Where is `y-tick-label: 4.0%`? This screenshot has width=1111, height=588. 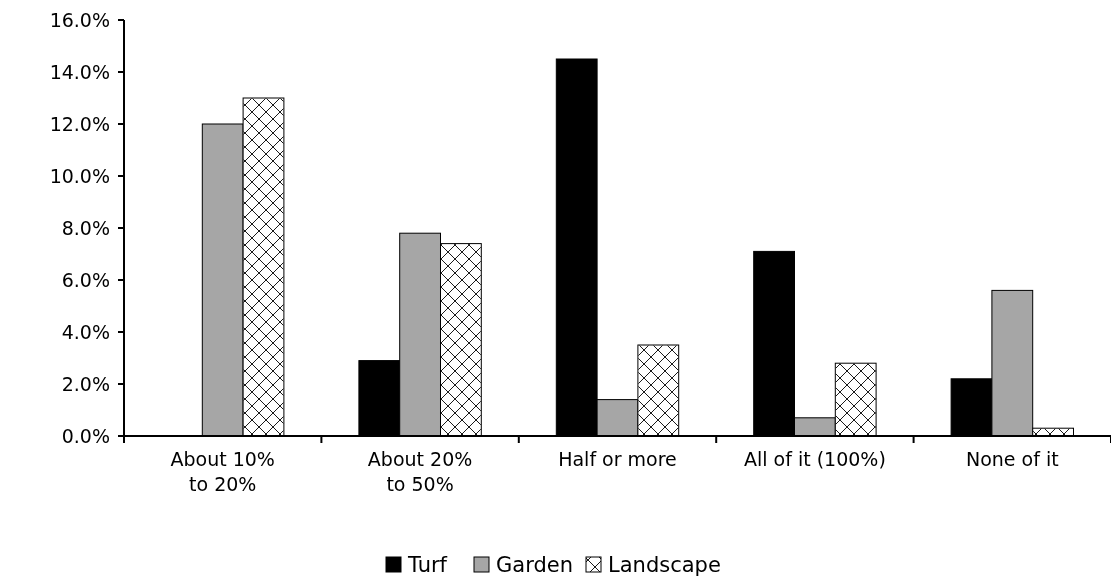 y-tick-label: 4.0% is located at coordinates (85, 331).